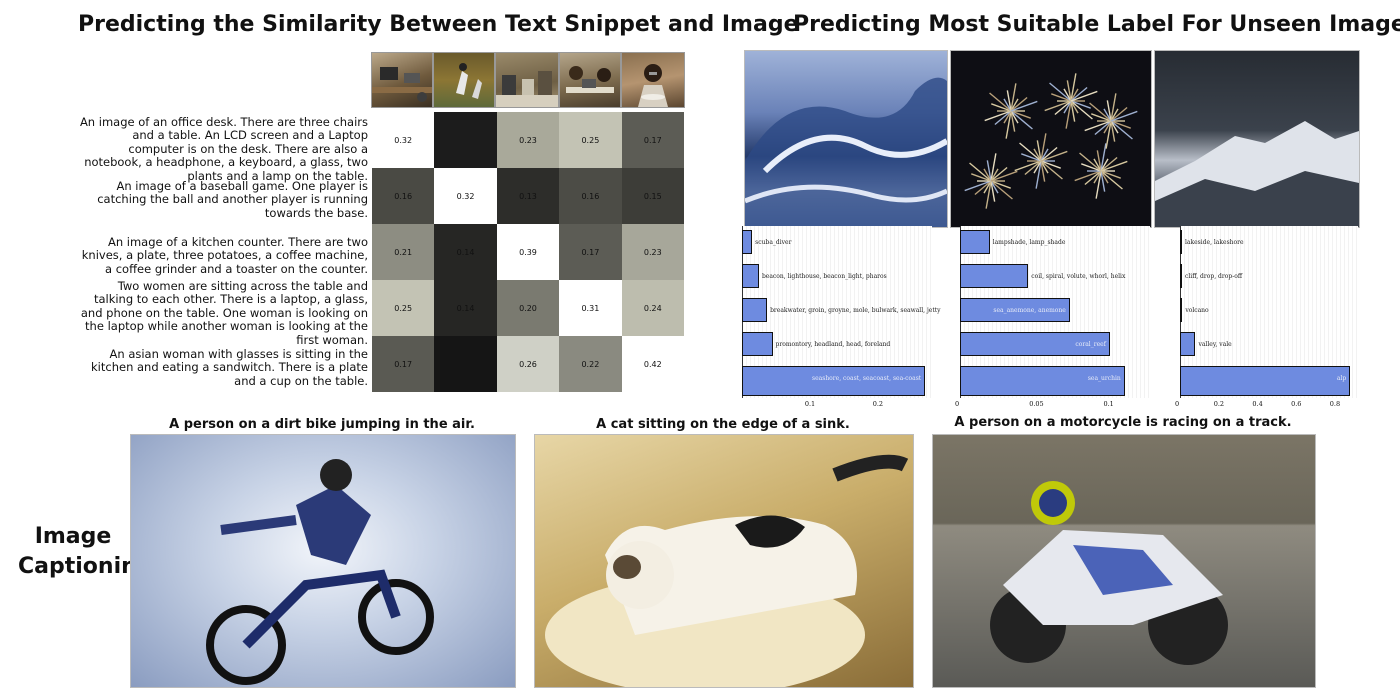 The image size is (1400, 700). I want to click on similarity-cell: 0.22, so click(590, 364).